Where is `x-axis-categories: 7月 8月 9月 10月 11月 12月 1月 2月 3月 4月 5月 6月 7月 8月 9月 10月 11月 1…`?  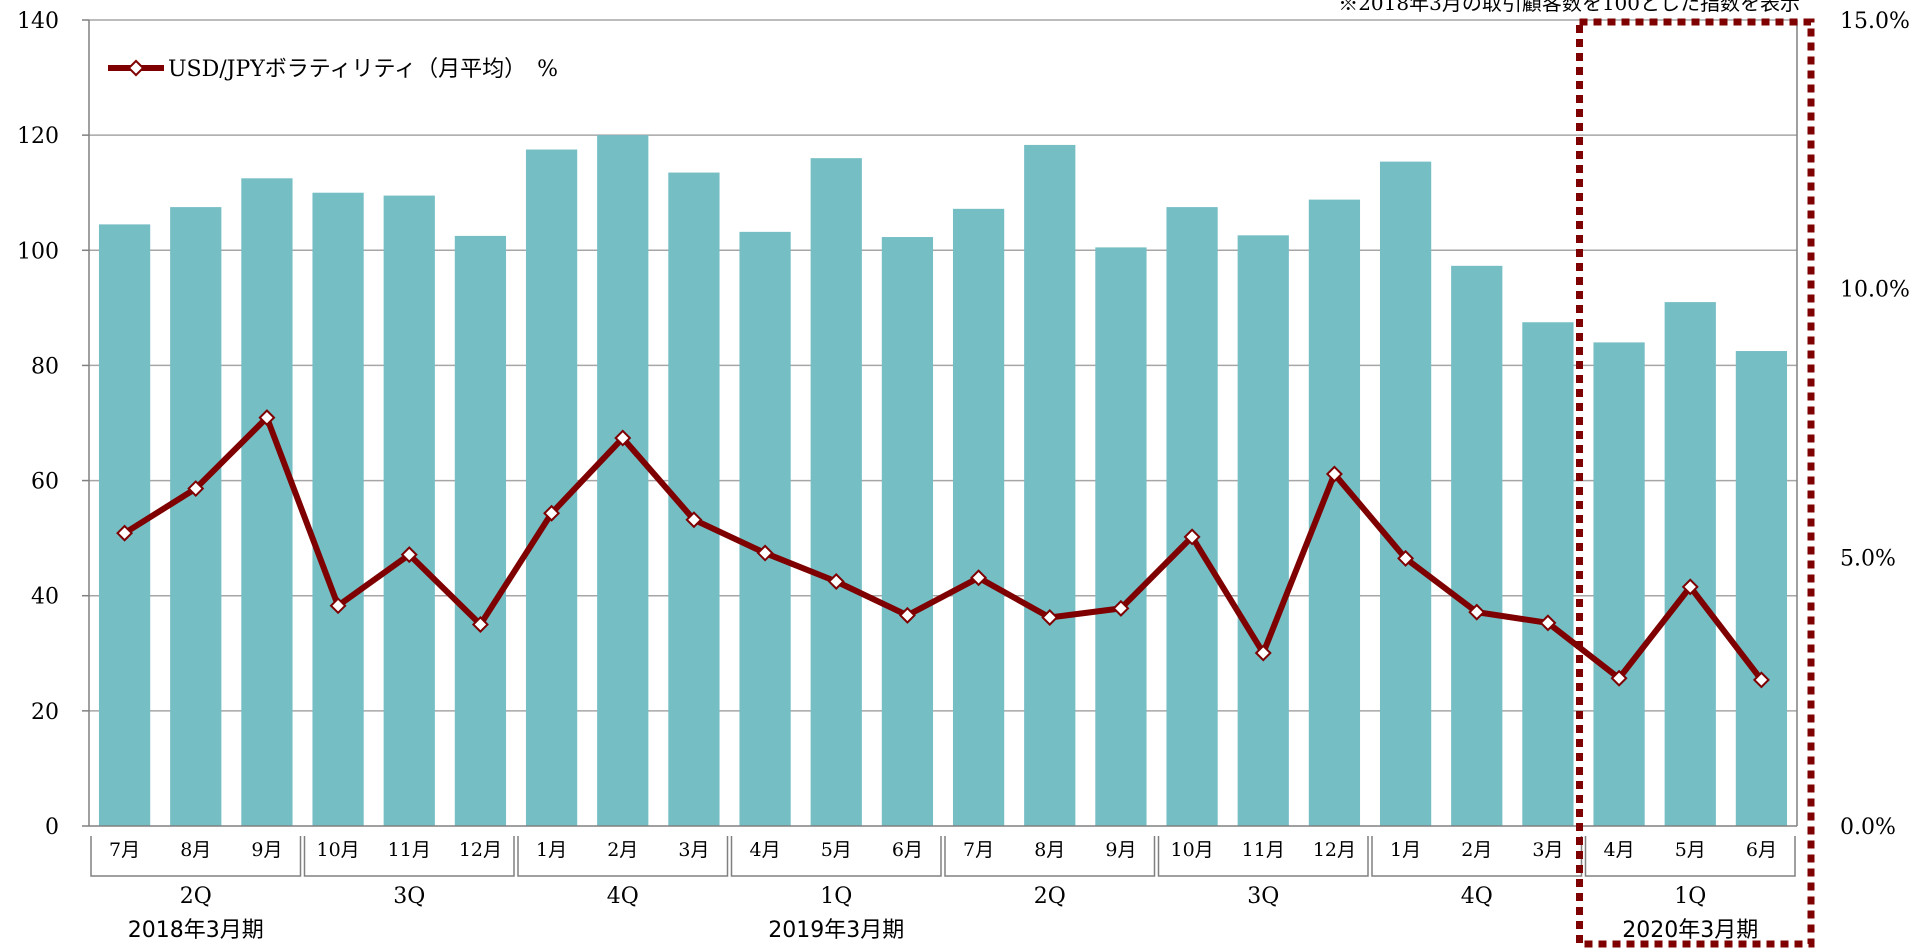 x-axis-categories: 7月 8月 9月 10月 11月 12月 1月 2月 3月 4月 5月 6月 7月 8月 9月 10月 11月 1… is located at coordinates (943, 889).